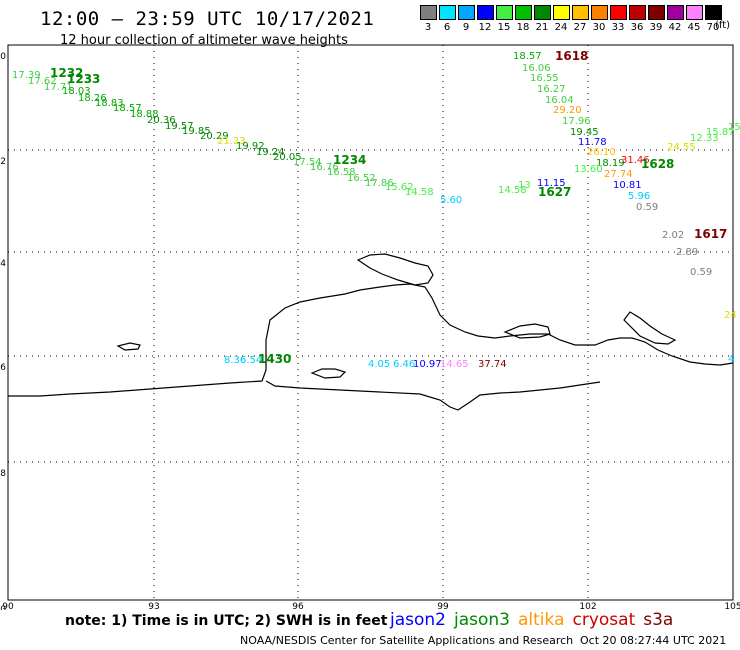  Describe the element at coordinates (731, 359) in the screenshot. I see `wave-height-value: 4` at that location.